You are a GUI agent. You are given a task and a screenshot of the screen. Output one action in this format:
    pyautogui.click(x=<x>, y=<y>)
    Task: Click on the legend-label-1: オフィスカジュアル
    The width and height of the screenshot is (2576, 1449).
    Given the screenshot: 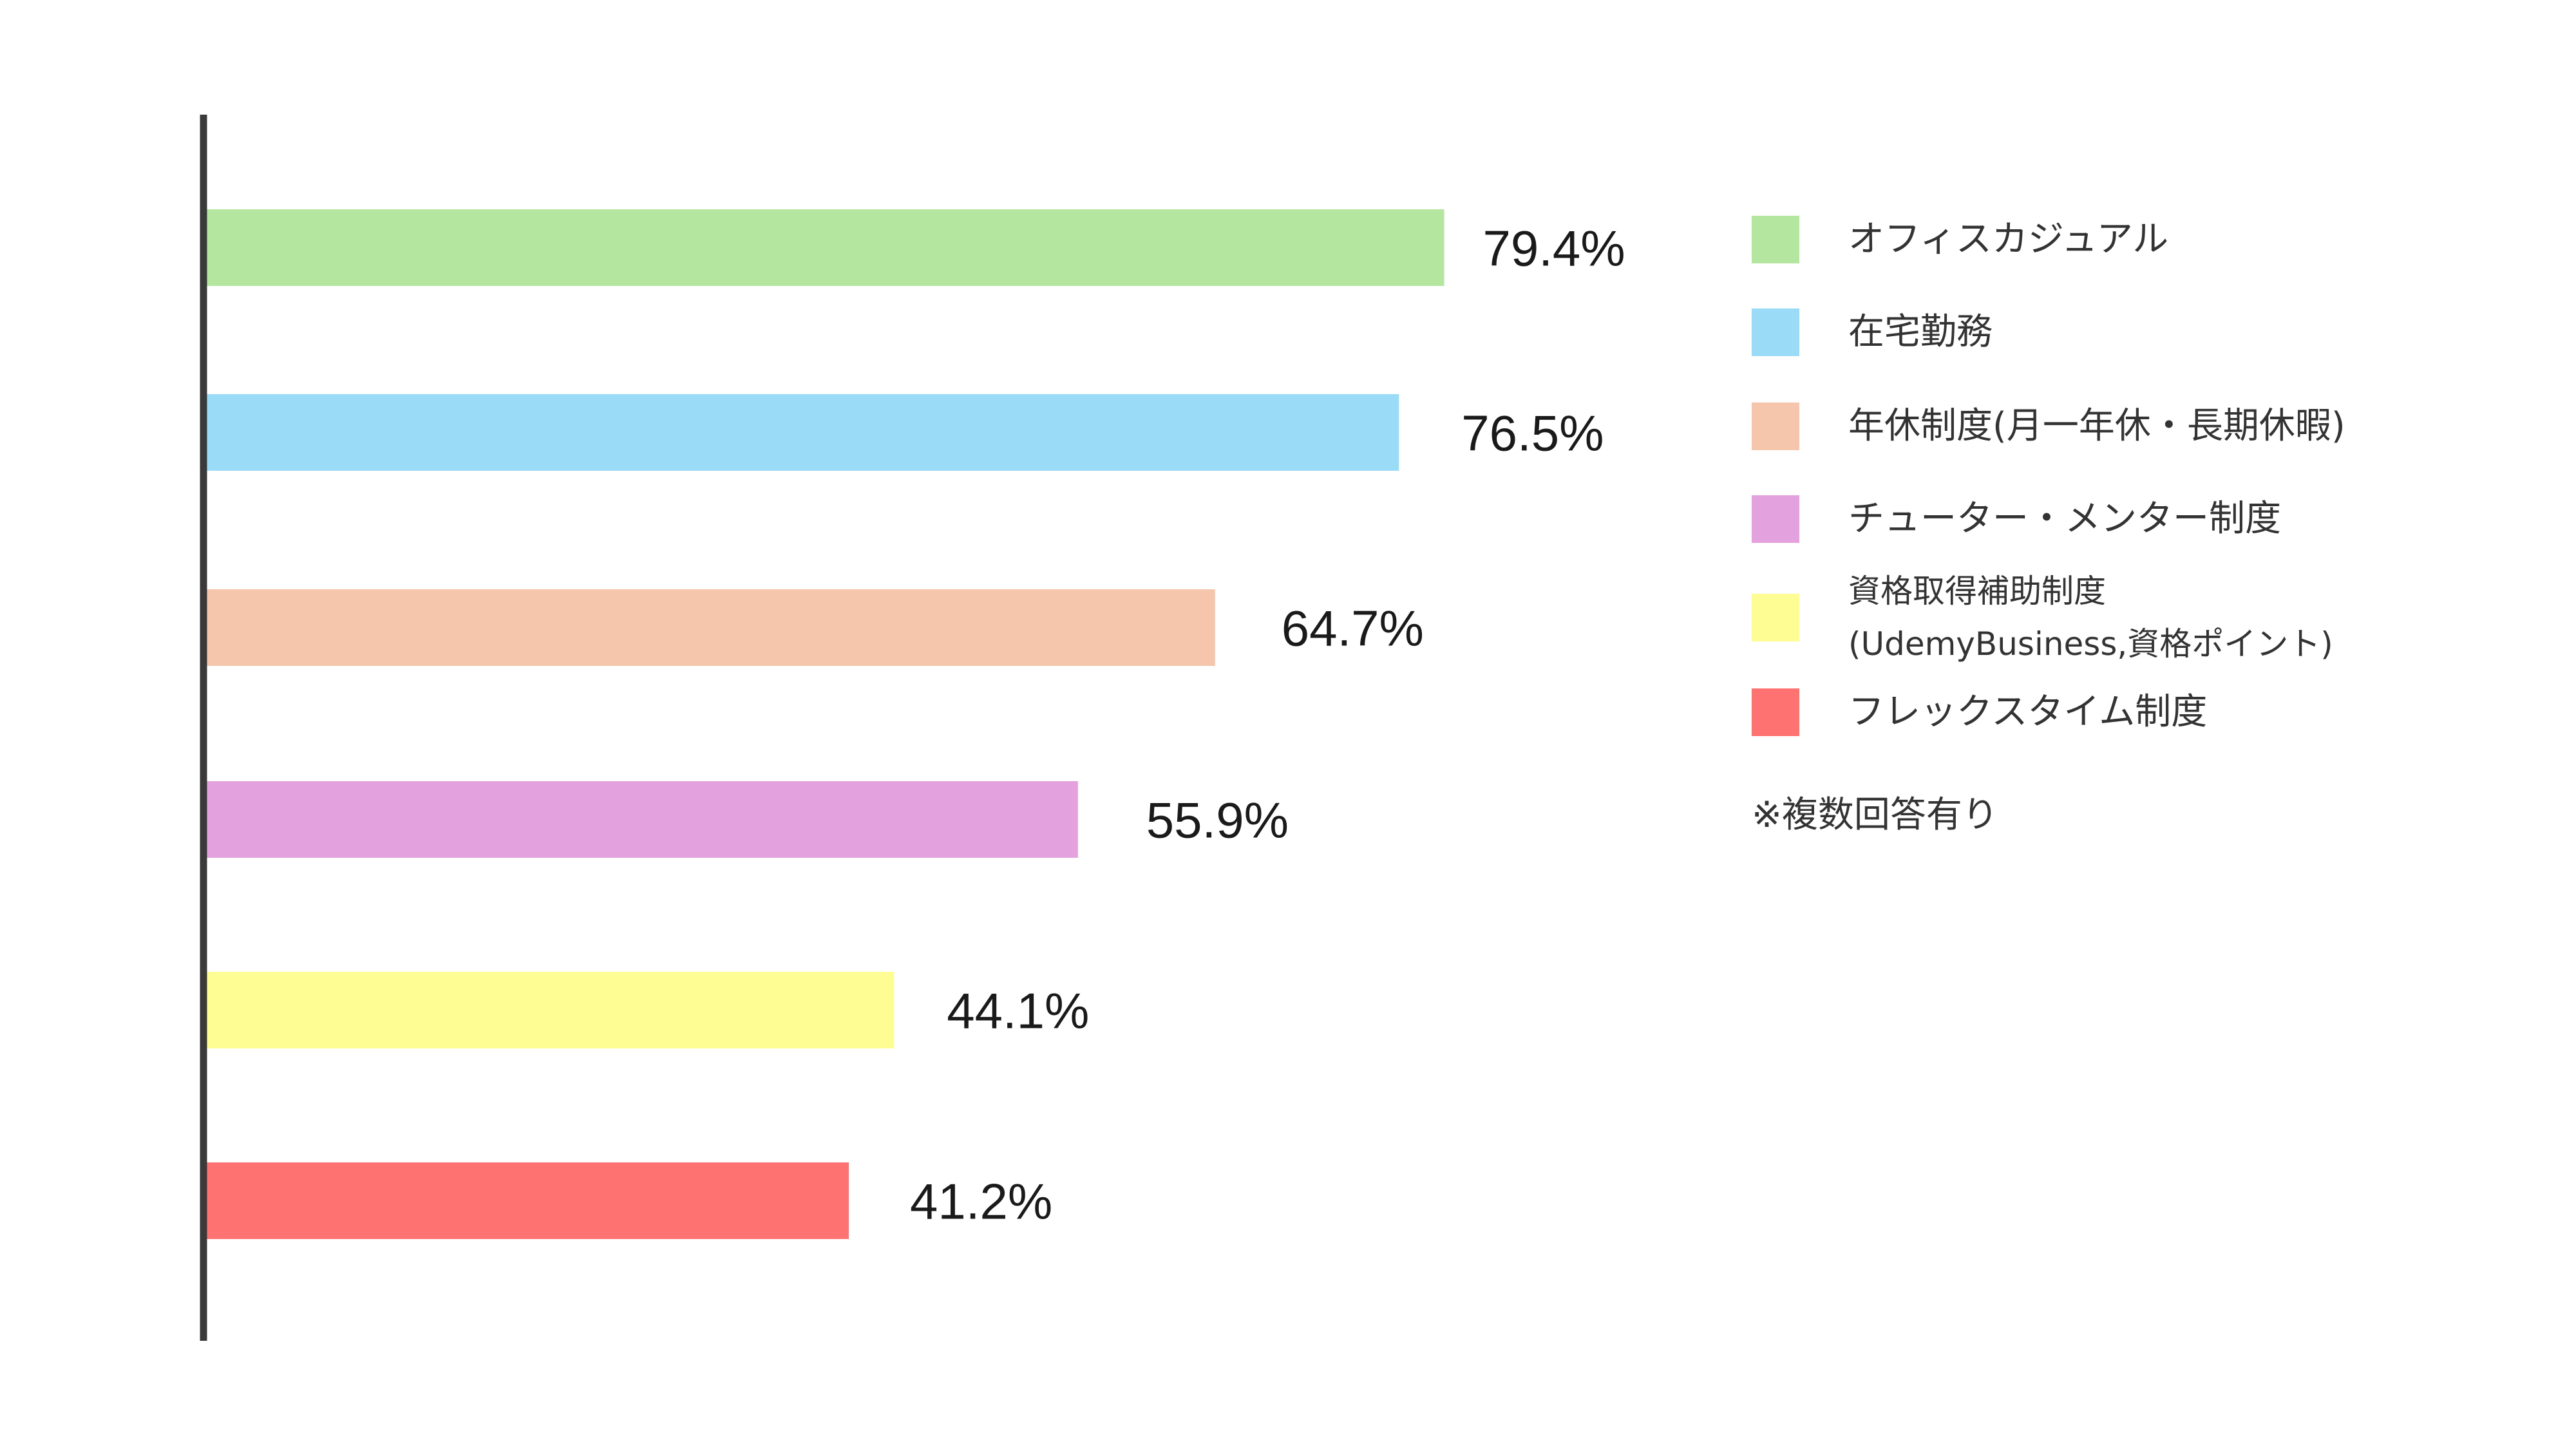 What is the action you would take?
    pyautogui.click(x=2008, y=239)
    